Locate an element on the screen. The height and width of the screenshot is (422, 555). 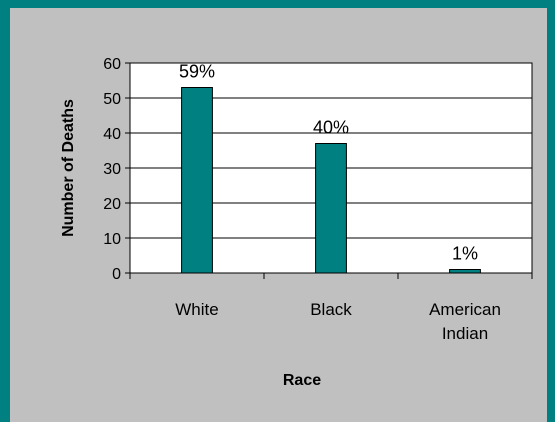
data-label: 40% is located at coordinates (331, 128).